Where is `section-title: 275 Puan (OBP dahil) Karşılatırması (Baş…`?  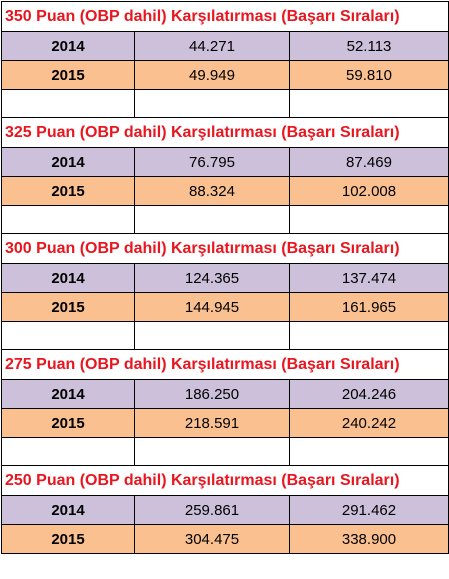
section-title: 275 Puan (OBP dahil) Karşılatırması (Baş… is located at coordinates (225, 364).